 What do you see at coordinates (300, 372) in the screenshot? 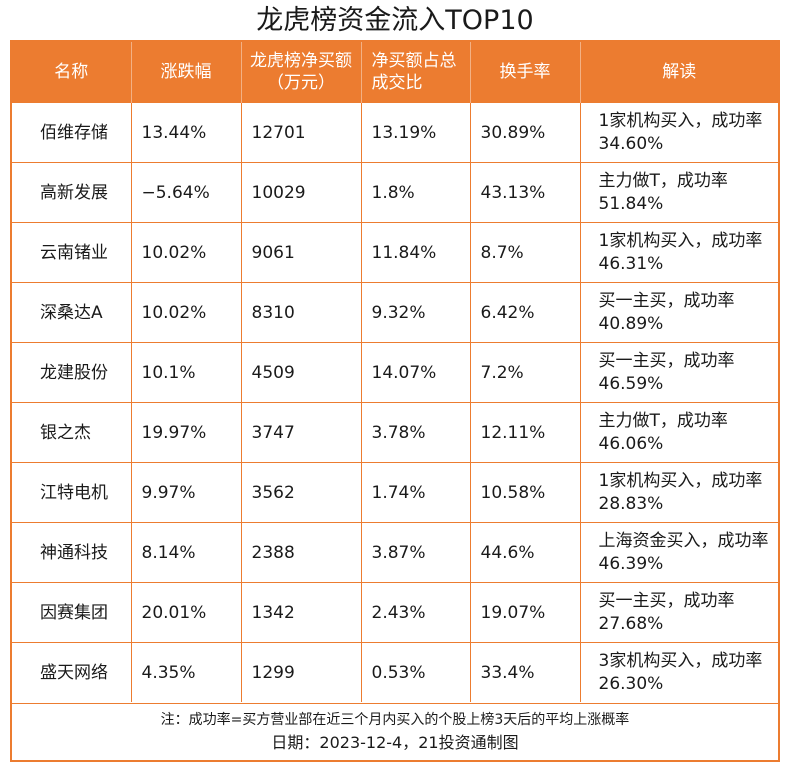
I see `cell-net-buy: 4509` at bounding box center [300, 372].